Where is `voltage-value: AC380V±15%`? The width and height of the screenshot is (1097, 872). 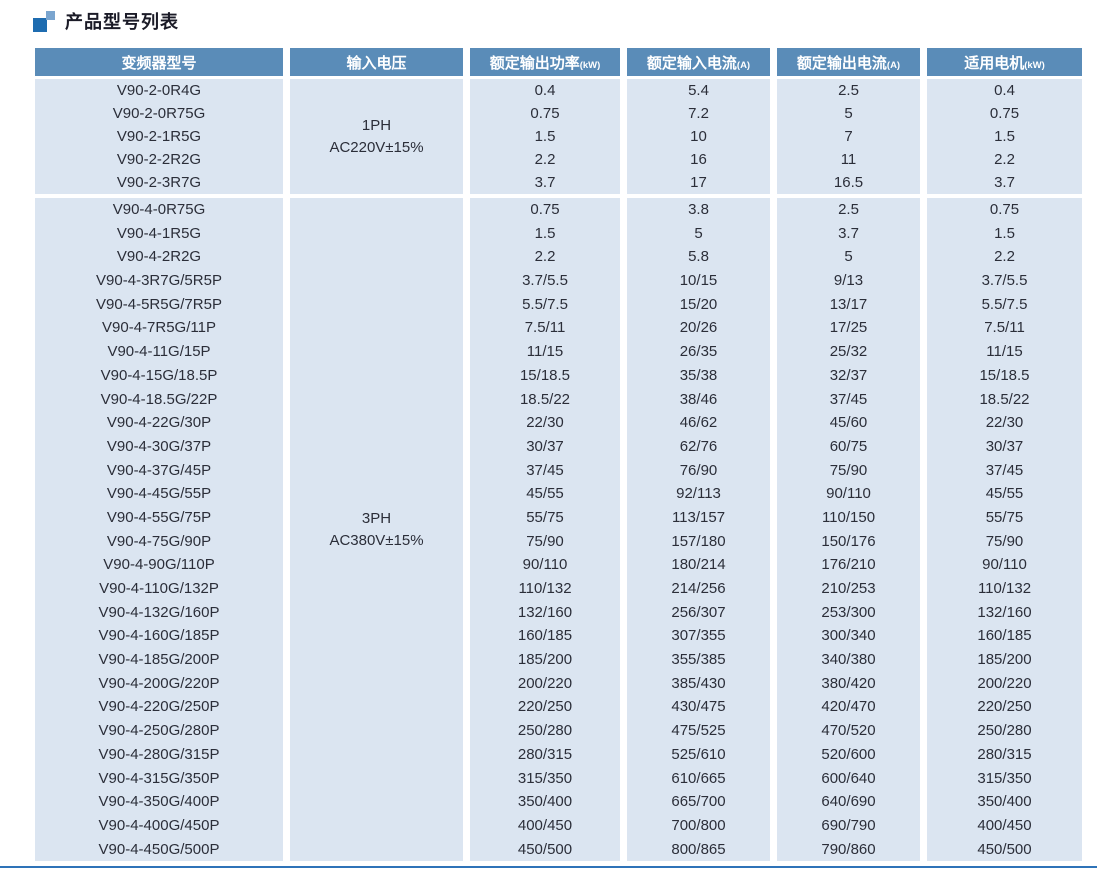 voltage-value: AC380V±15% is located at coordinates (376, 540).